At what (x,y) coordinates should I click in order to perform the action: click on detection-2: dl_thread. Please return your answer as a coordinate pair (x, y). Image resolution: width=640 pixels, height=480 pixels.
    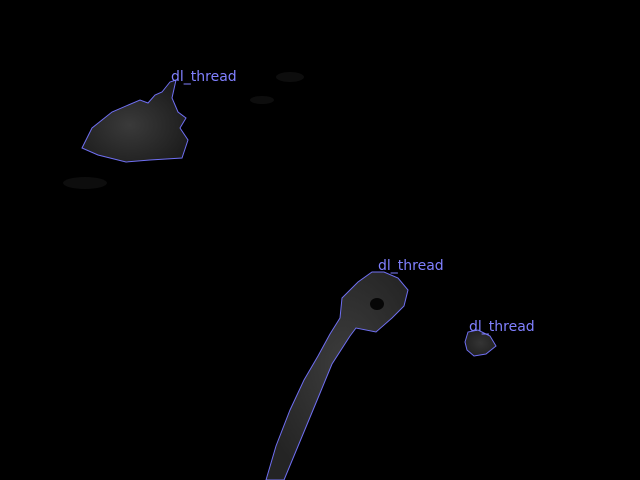
    Looking at the image, I should click on (354, 369).